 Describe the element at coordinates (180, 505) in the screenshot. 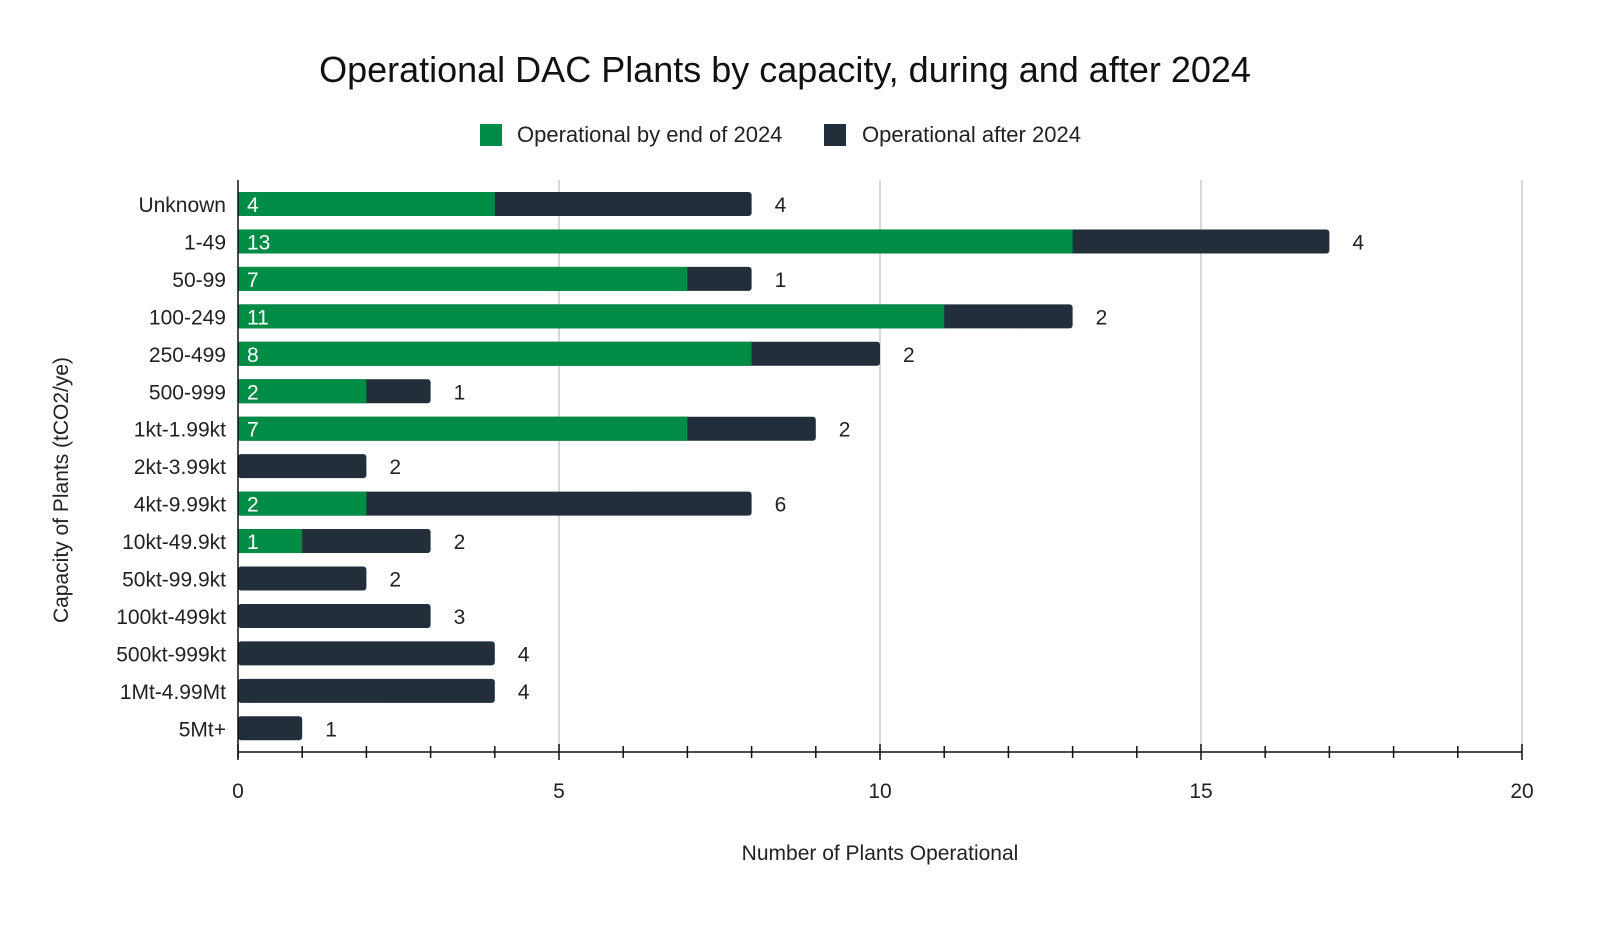

I see `category-label-4kt-9-99kt: 4kt-9.99kt` at that location.